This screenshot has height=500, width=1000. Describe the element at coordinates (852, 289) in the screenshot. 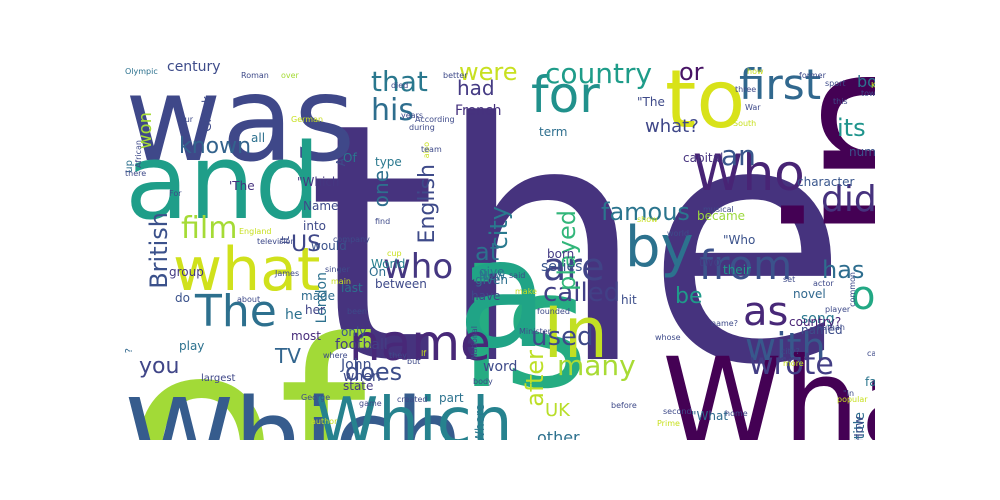

I see `word-common: common` at that location.